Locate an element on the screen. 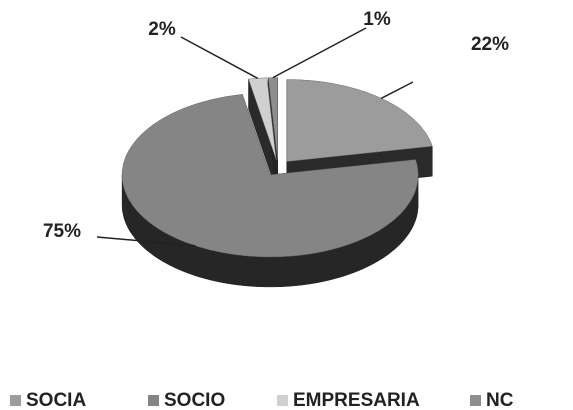 The height and width of the screenshot is (410, 573). legend-label: SOCIO is located at coordinates (194, 400).